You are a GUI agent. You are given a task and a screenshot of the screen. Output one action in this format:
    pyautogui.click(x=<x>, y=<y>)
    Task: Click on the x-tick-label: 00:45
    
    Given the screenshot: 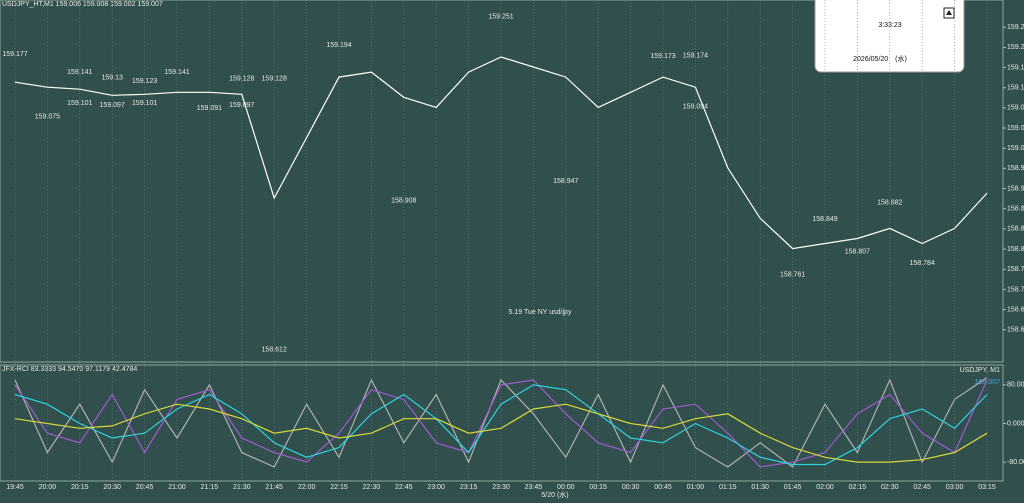 What is the action you would take?
    pyautogui.click(x=663, y=487)
    